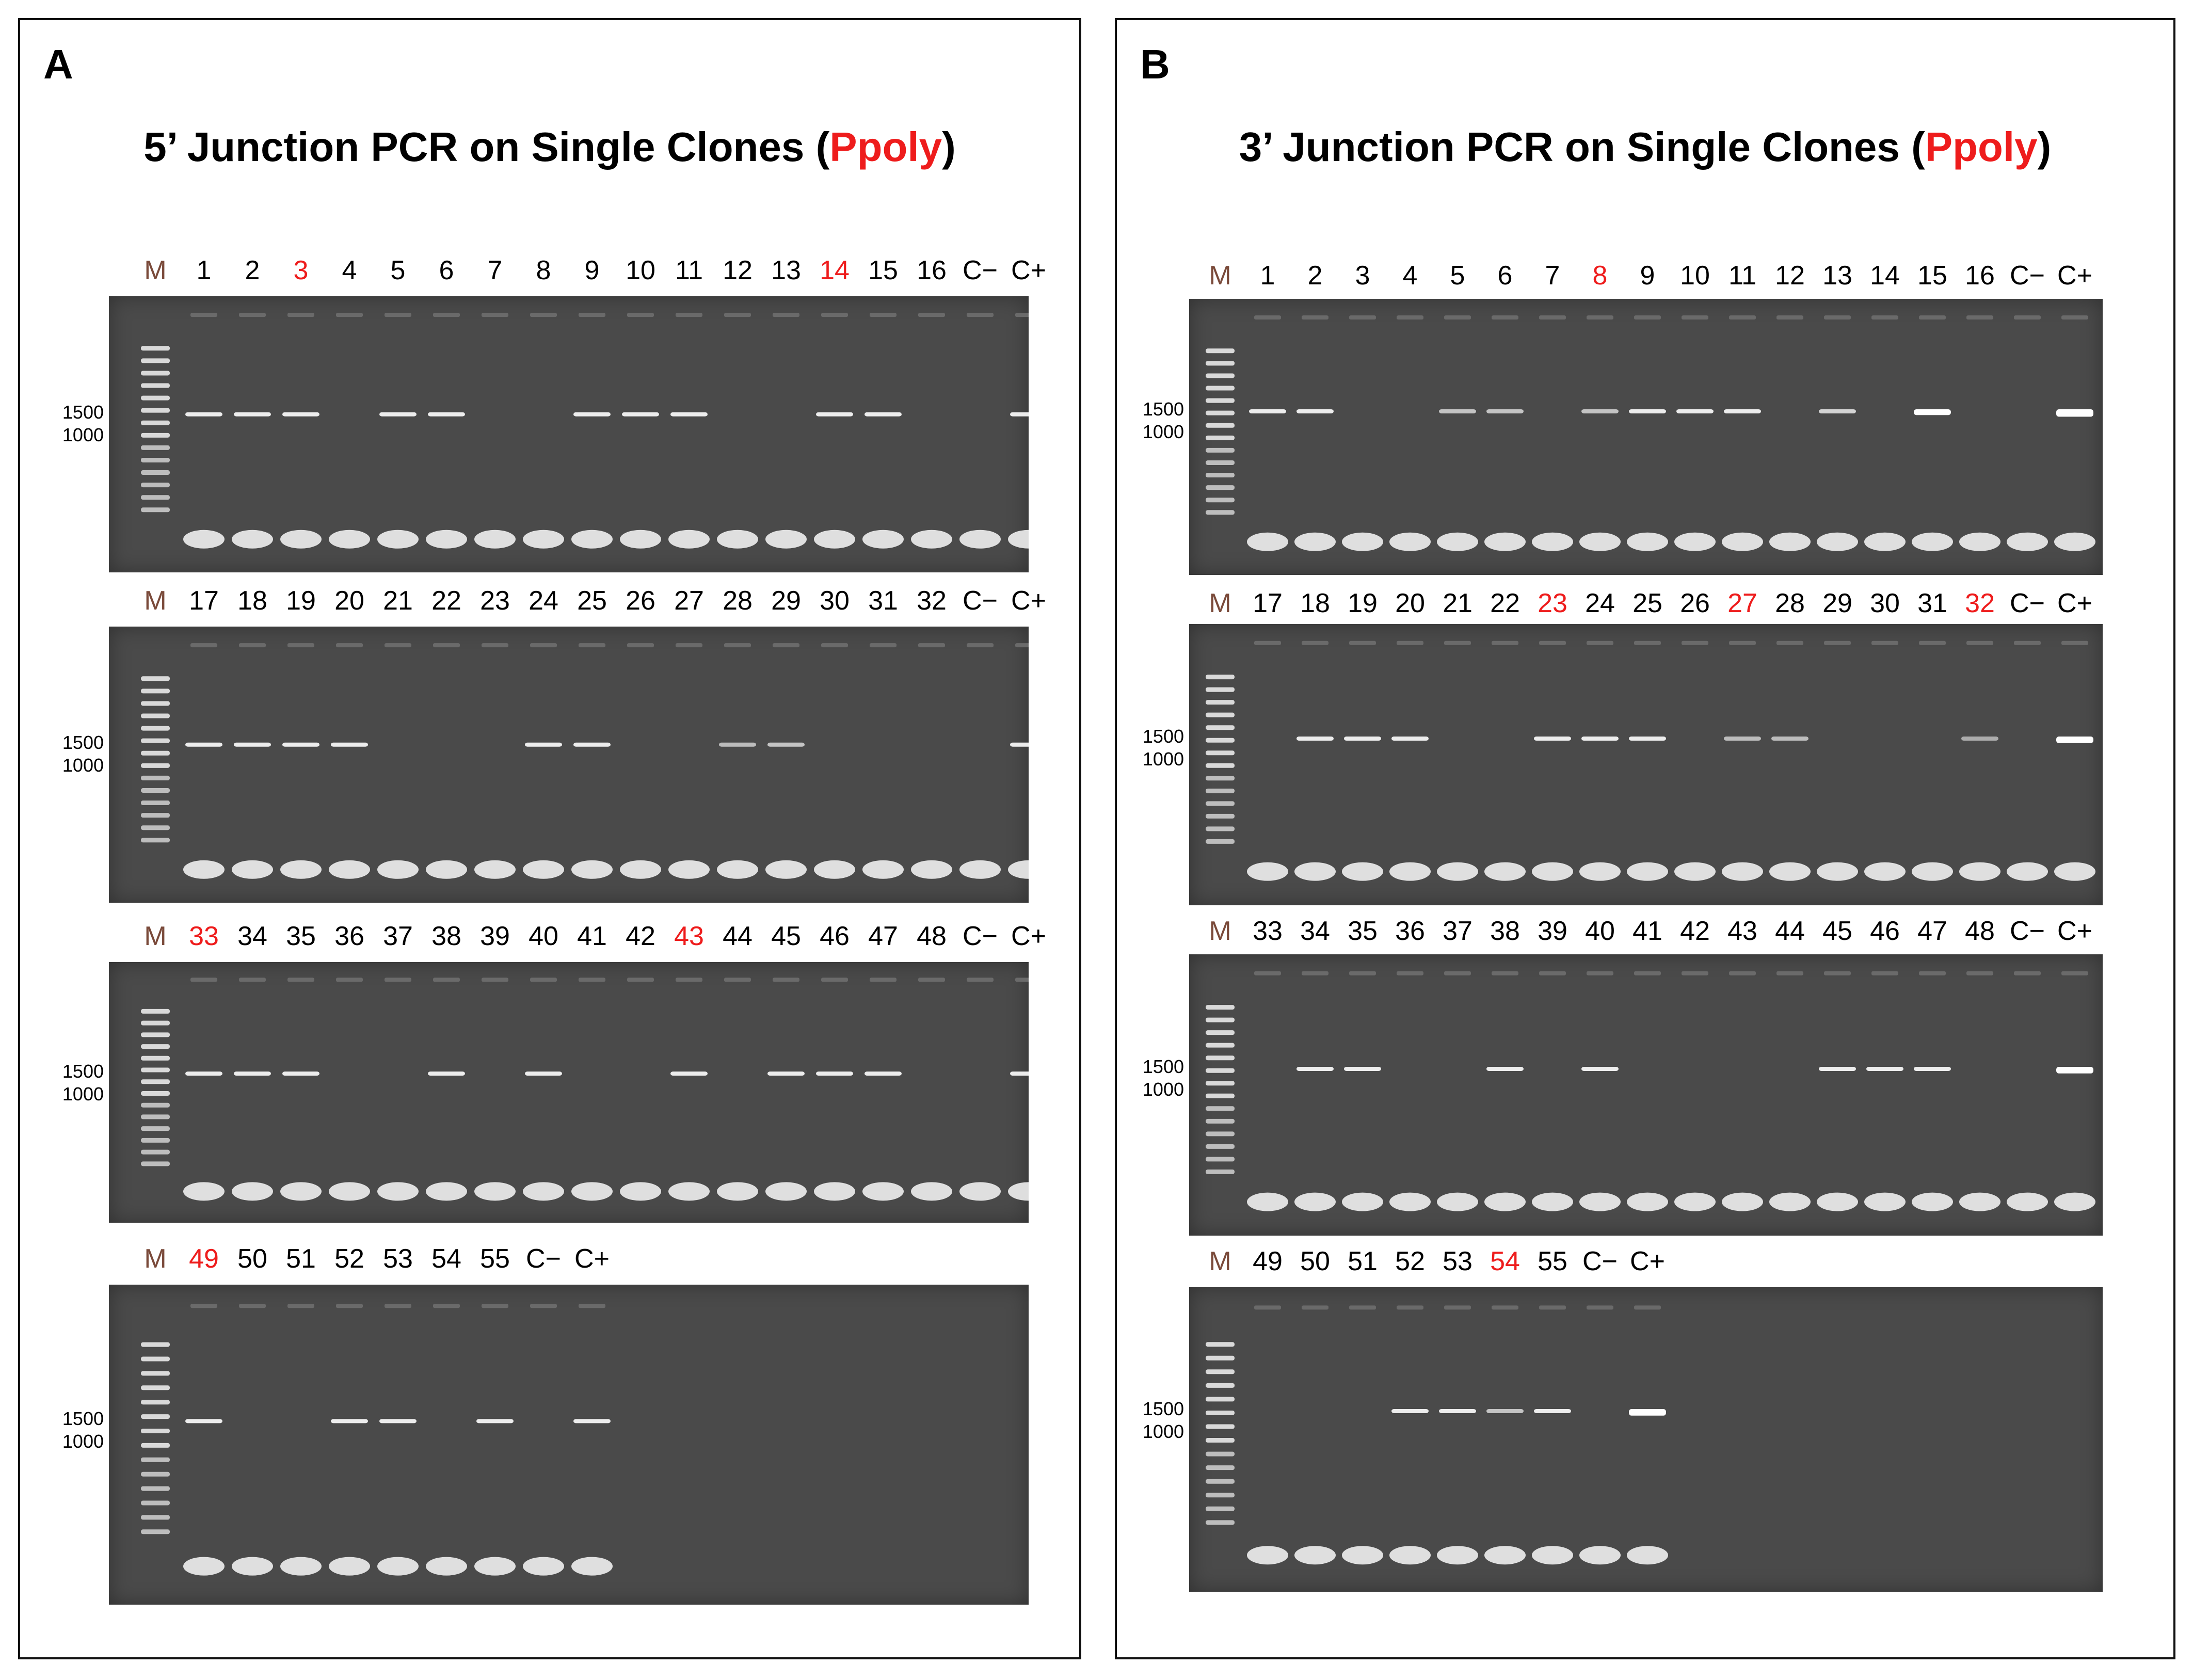  What do you see at coordinates (1646, 603) in the screenshot?
I see `lane-label-row: M 17 18 19 20 21 22 23 24 25 26 27 28 29 30 31 32 C− C+` at bounding box center [1646, 603].